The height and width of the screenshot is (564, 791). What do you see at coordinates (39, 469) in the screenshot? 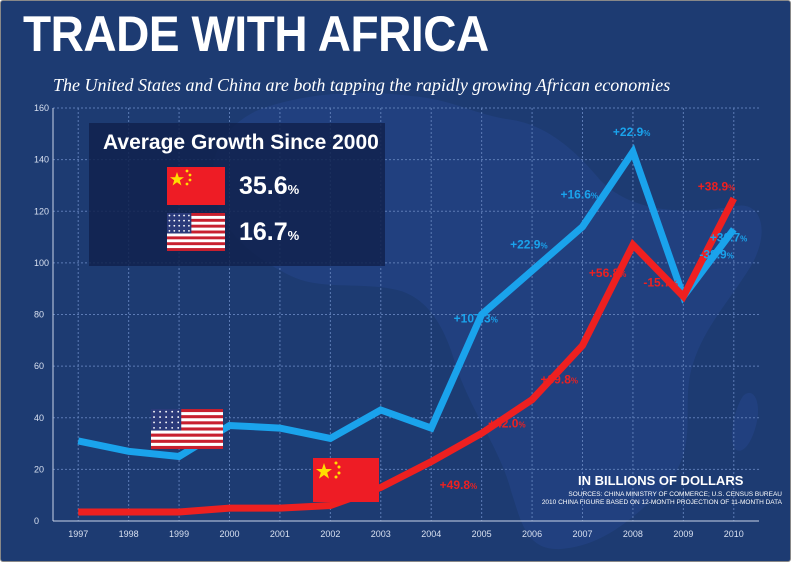
I see `y-tick-label: 20` at bounding box center [39, 469].